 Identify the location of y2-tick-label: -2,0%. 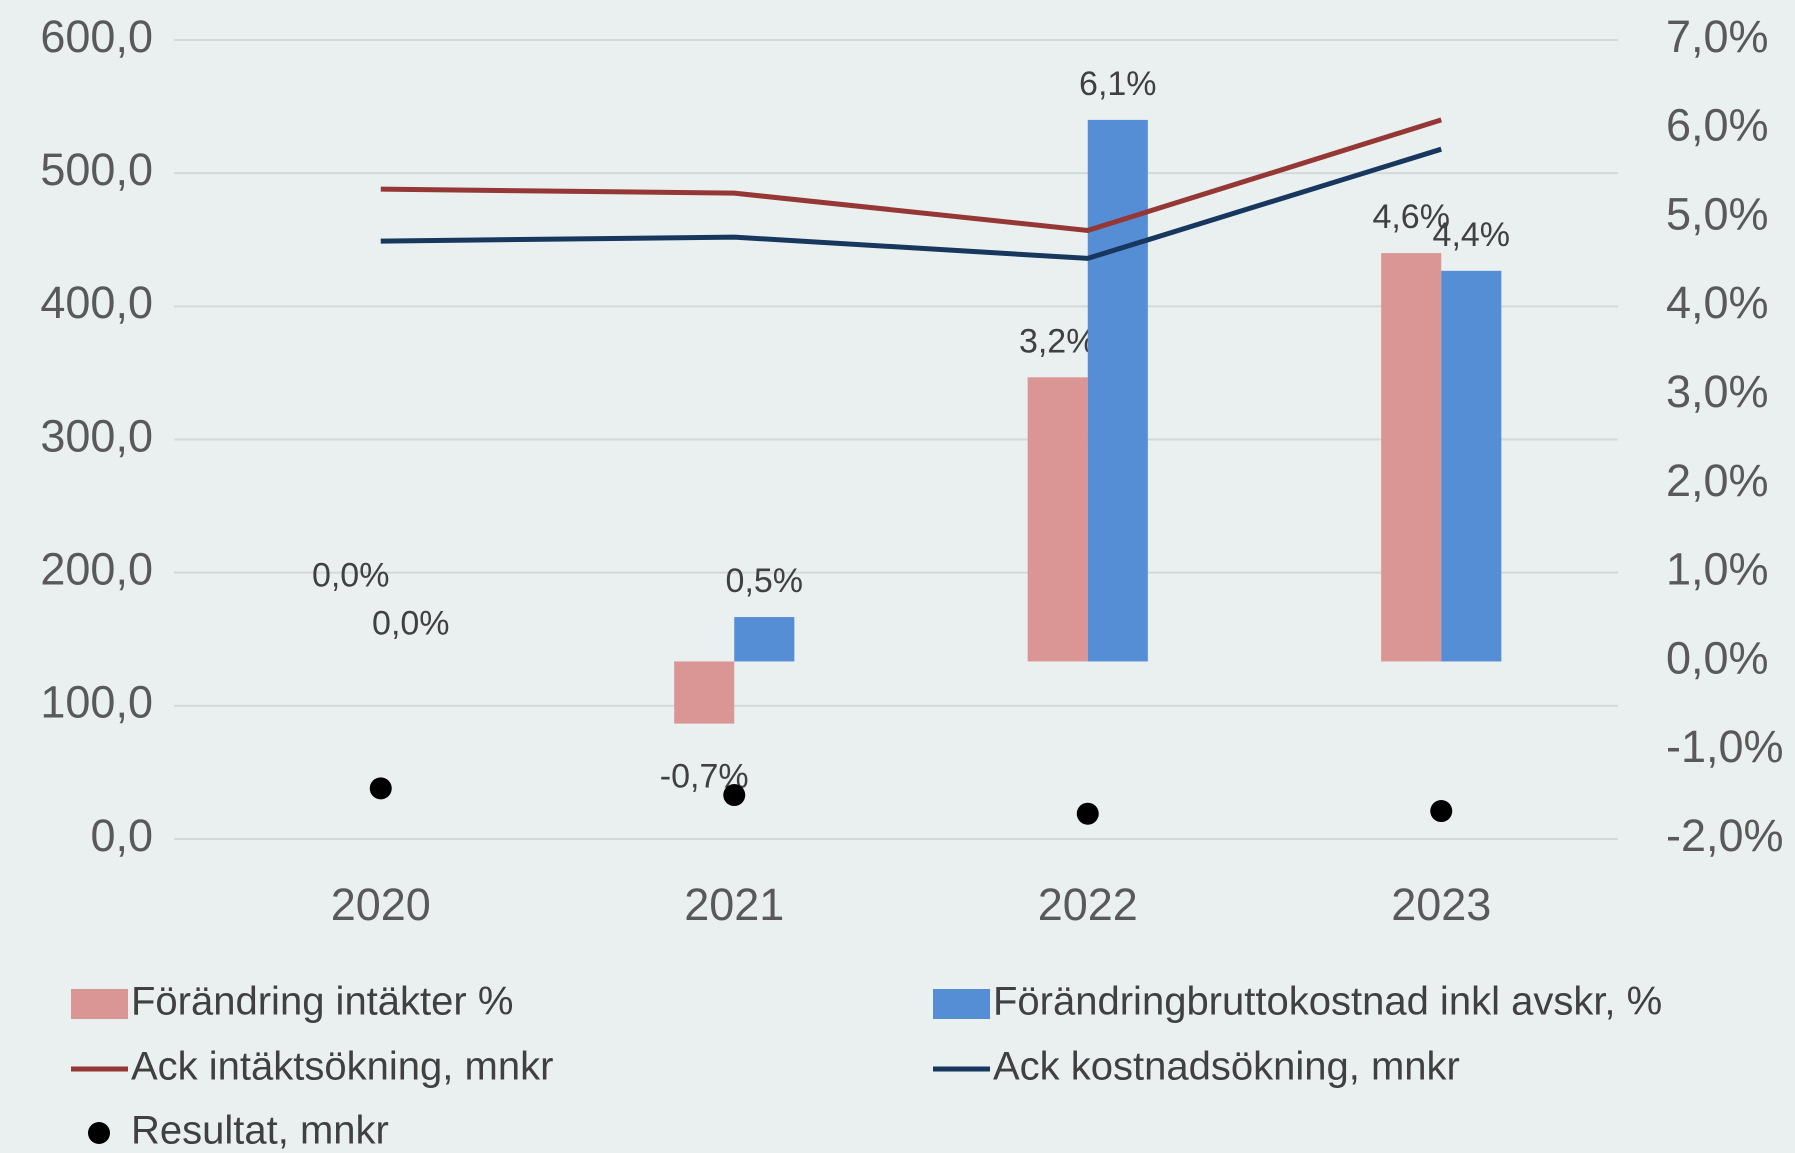
(1725, 835).